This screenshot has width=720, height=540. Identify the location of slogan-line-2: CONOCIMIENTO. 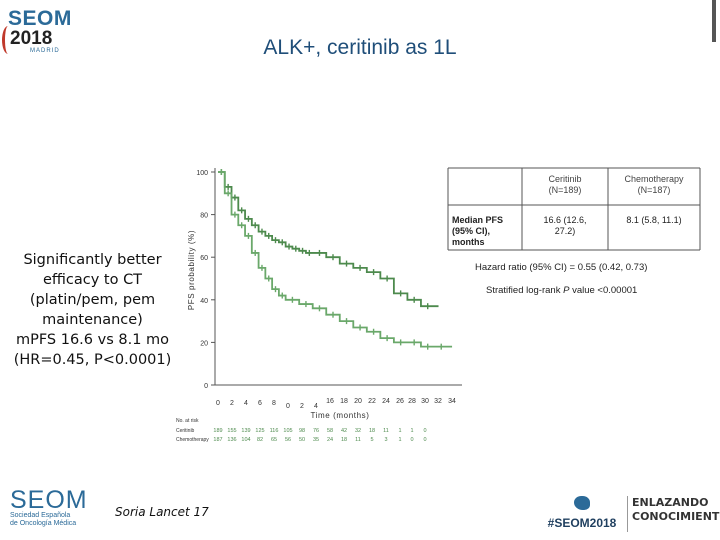
(676, 516).